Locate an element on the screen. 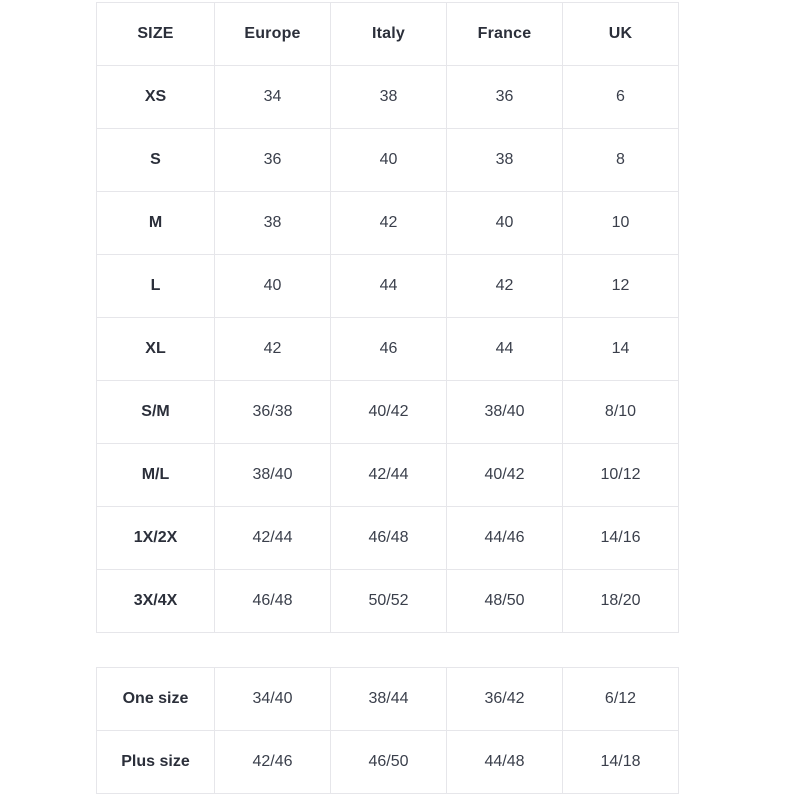 The image size is (800, 800). cell-s-europe: 36 is located at coordinates (272, 160).